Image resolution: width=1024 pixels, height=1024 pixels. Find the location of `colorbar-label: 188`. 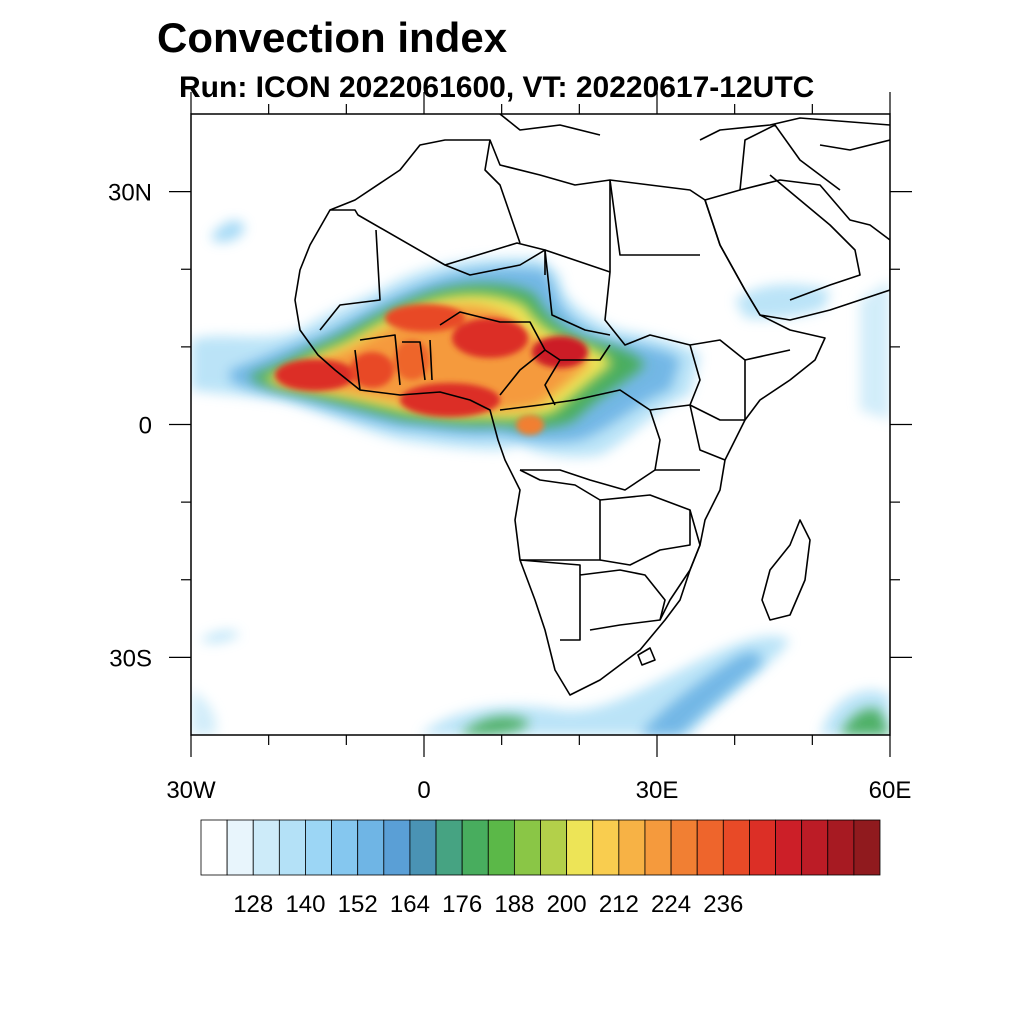

colorbar-label: 188 is located at coordinates (514, 904).